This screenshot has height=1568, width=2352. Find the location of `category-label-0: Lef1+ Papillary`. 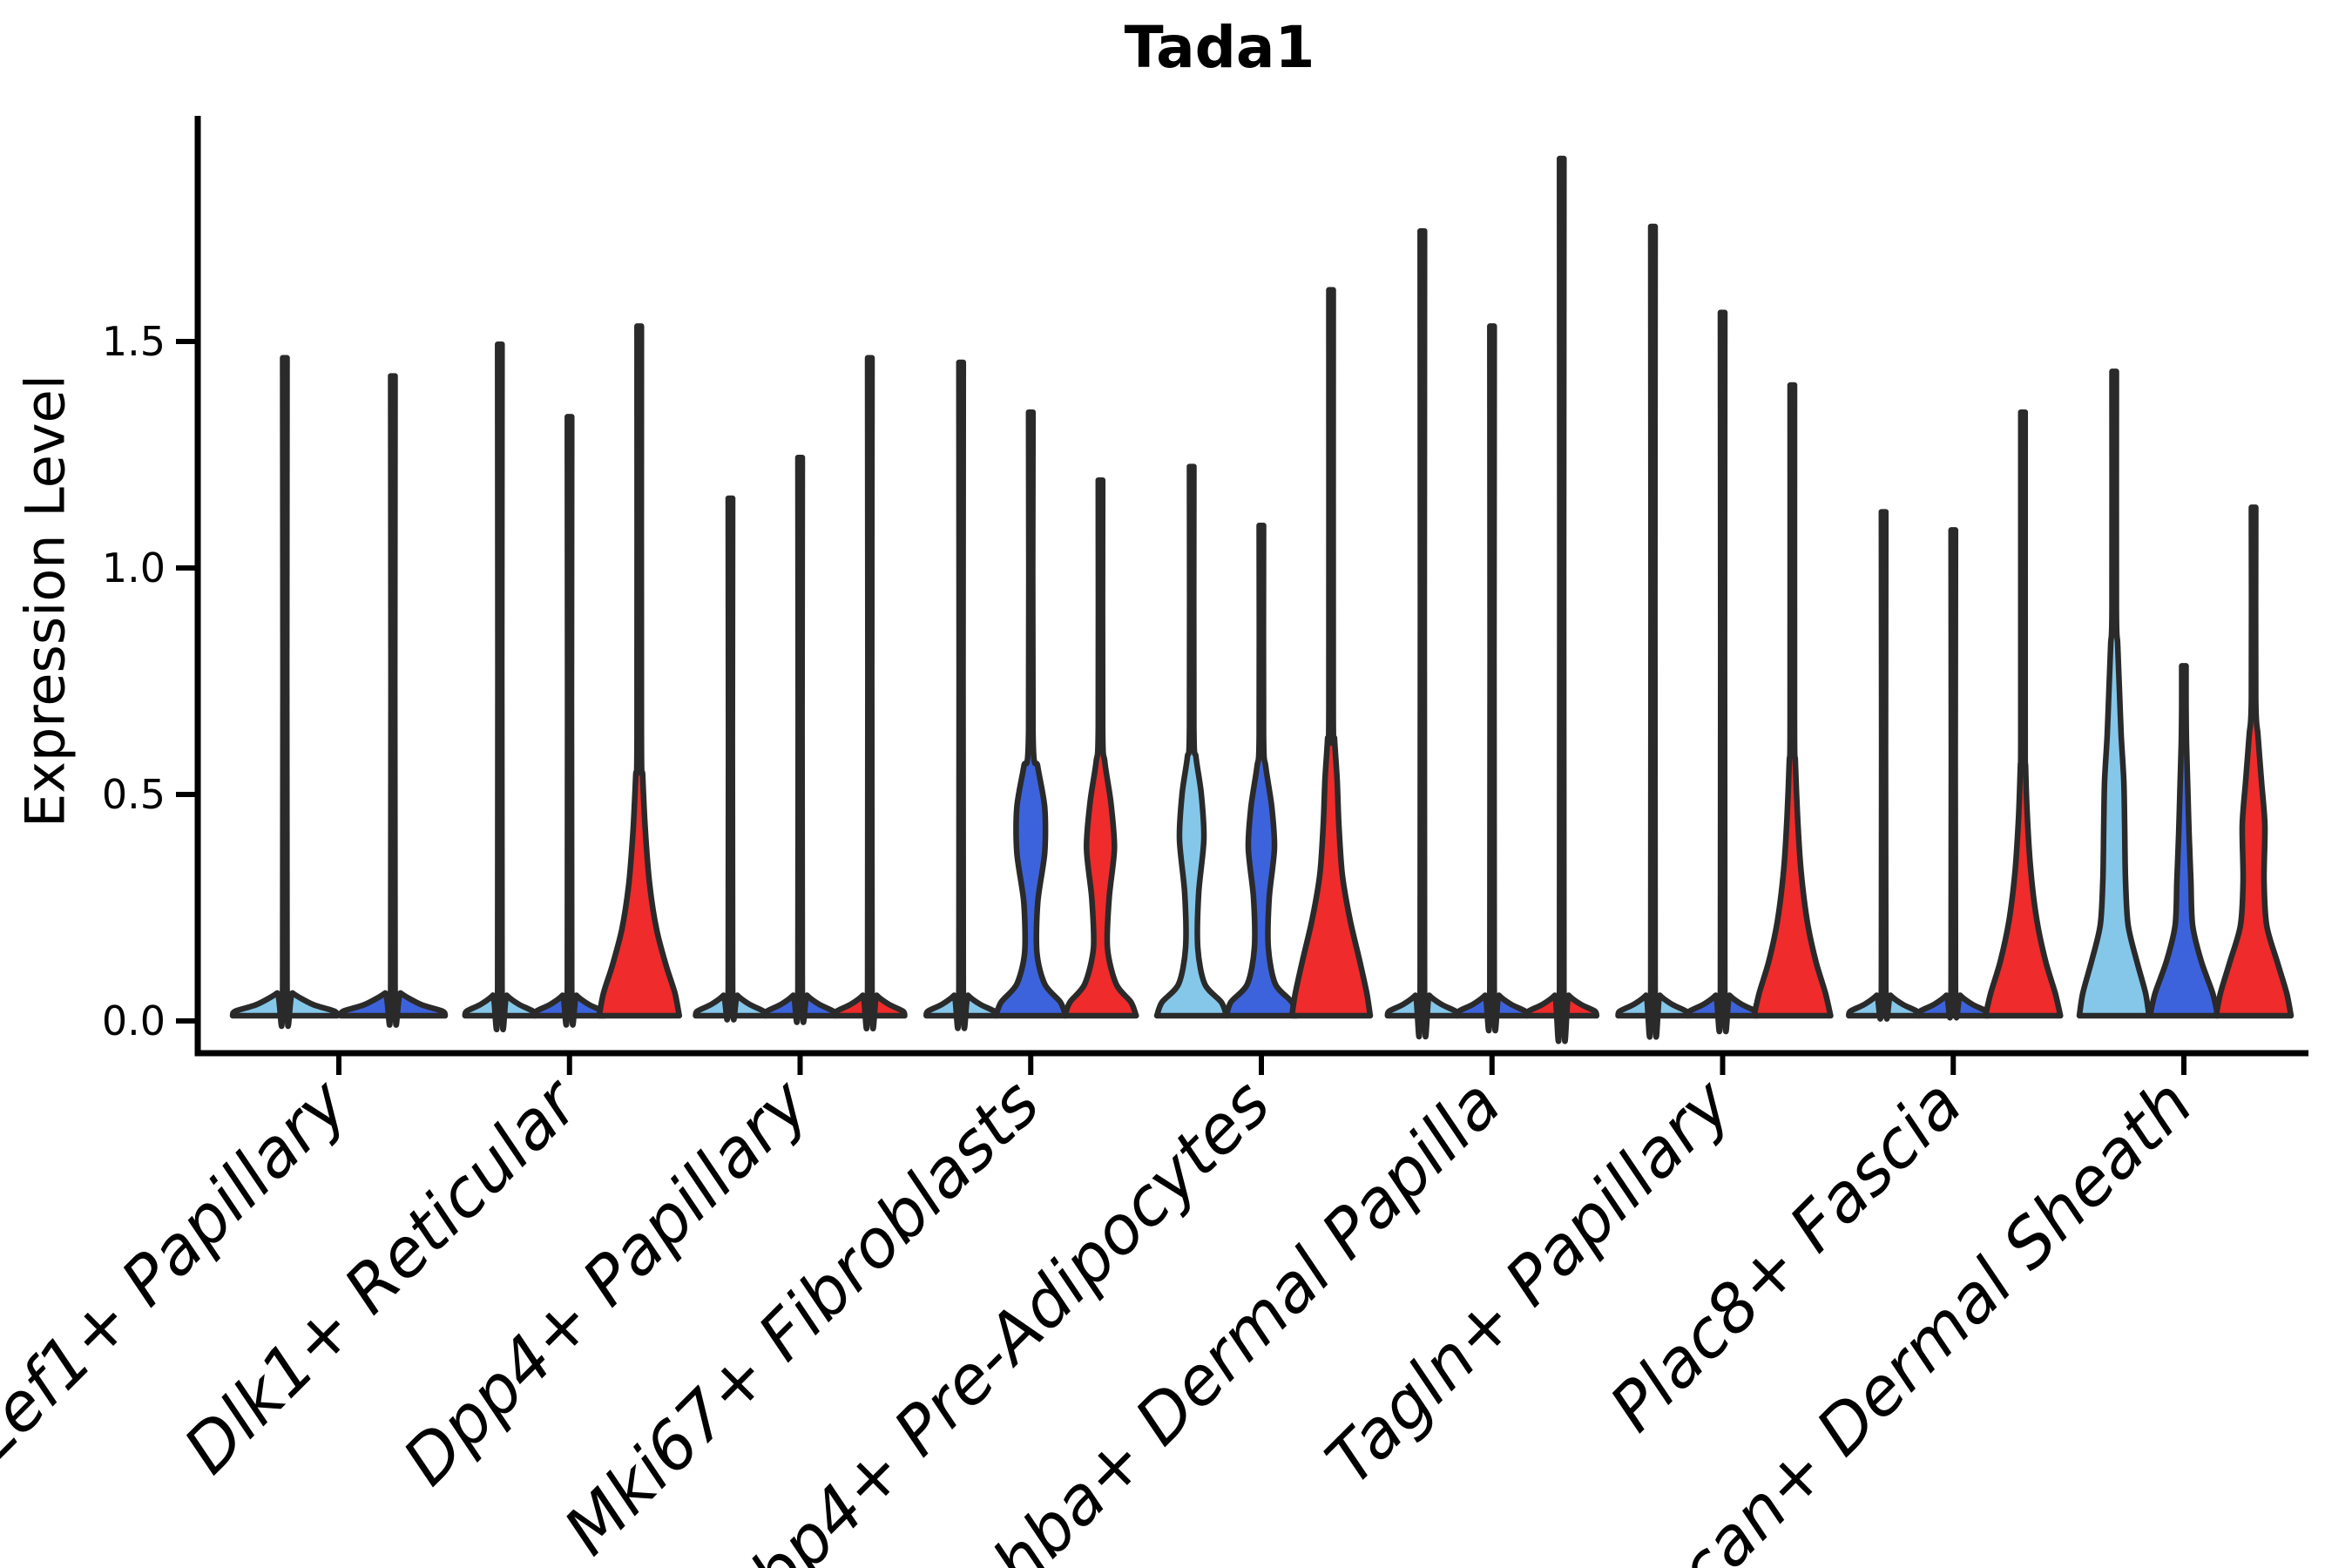

category-label-0: Lef1+ Papillary is located at coordinates (181, 1270).